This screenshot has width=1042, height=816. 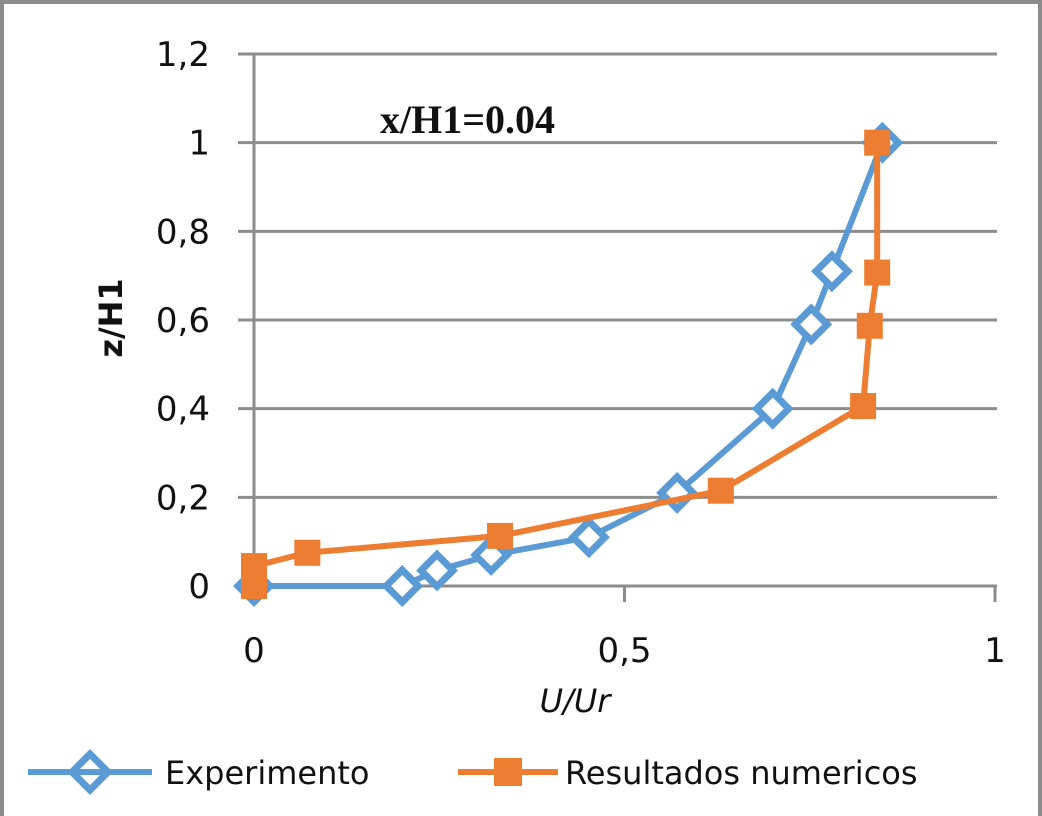 What do you see at coordinates (183, 498) in the screenshot?
I see `y-tick-label: 0,2` at bounding box center [183, 498].